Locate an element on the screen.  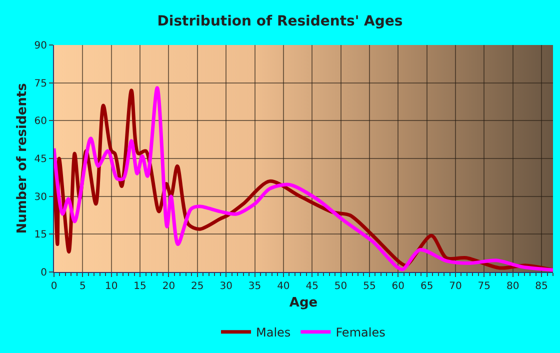
x-tick-label: 70 is located at coordinates (455, 286).